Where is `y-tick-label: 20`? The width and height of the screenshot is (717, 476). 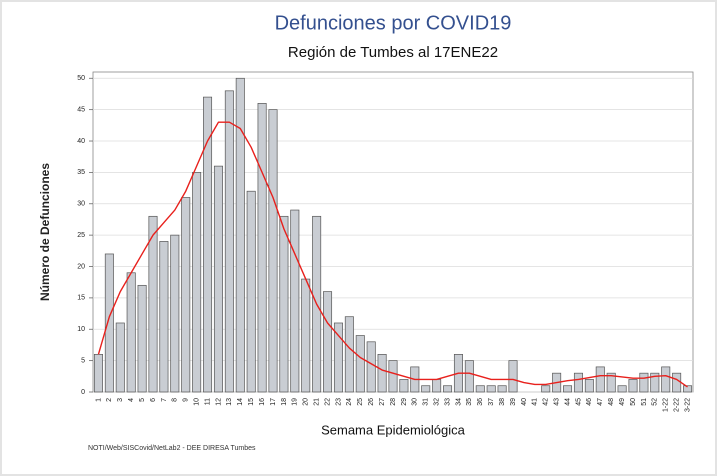
y-tick-label: 20 is located at coordinates (81, 266).